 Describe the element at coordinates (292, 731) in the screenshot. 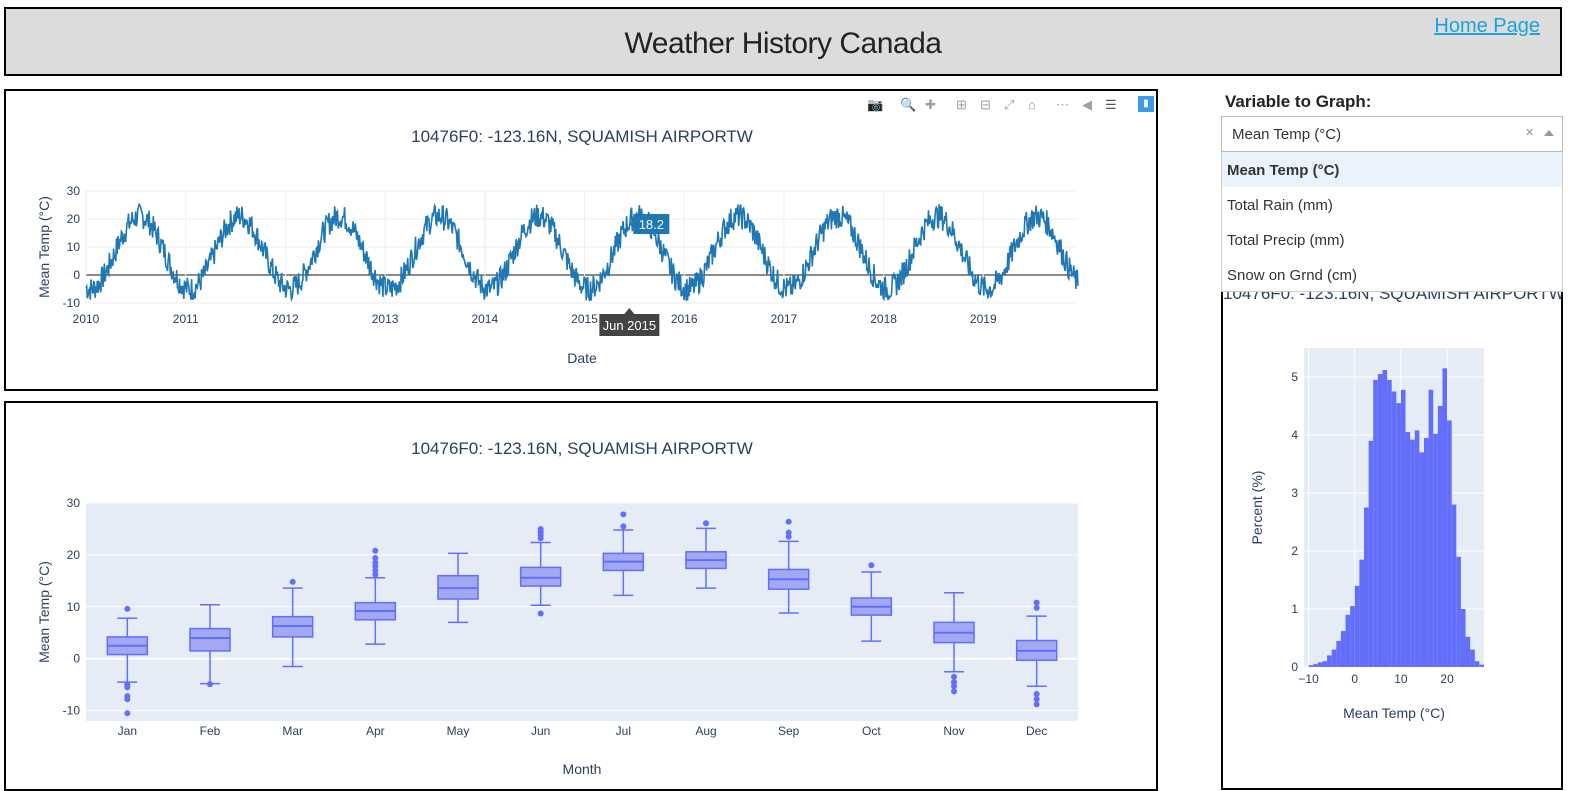

I see `x-tick-label: Mar` at that location.